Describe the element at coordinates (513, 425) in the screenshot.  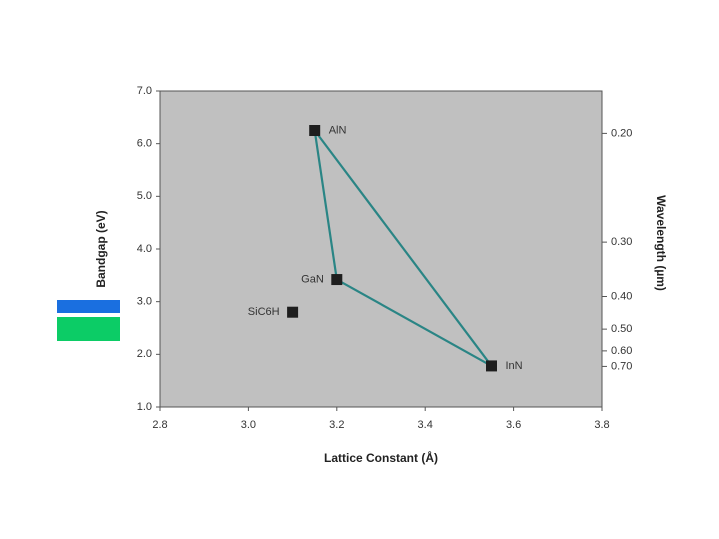
I see `x-tick-label: 3.6` at that location.